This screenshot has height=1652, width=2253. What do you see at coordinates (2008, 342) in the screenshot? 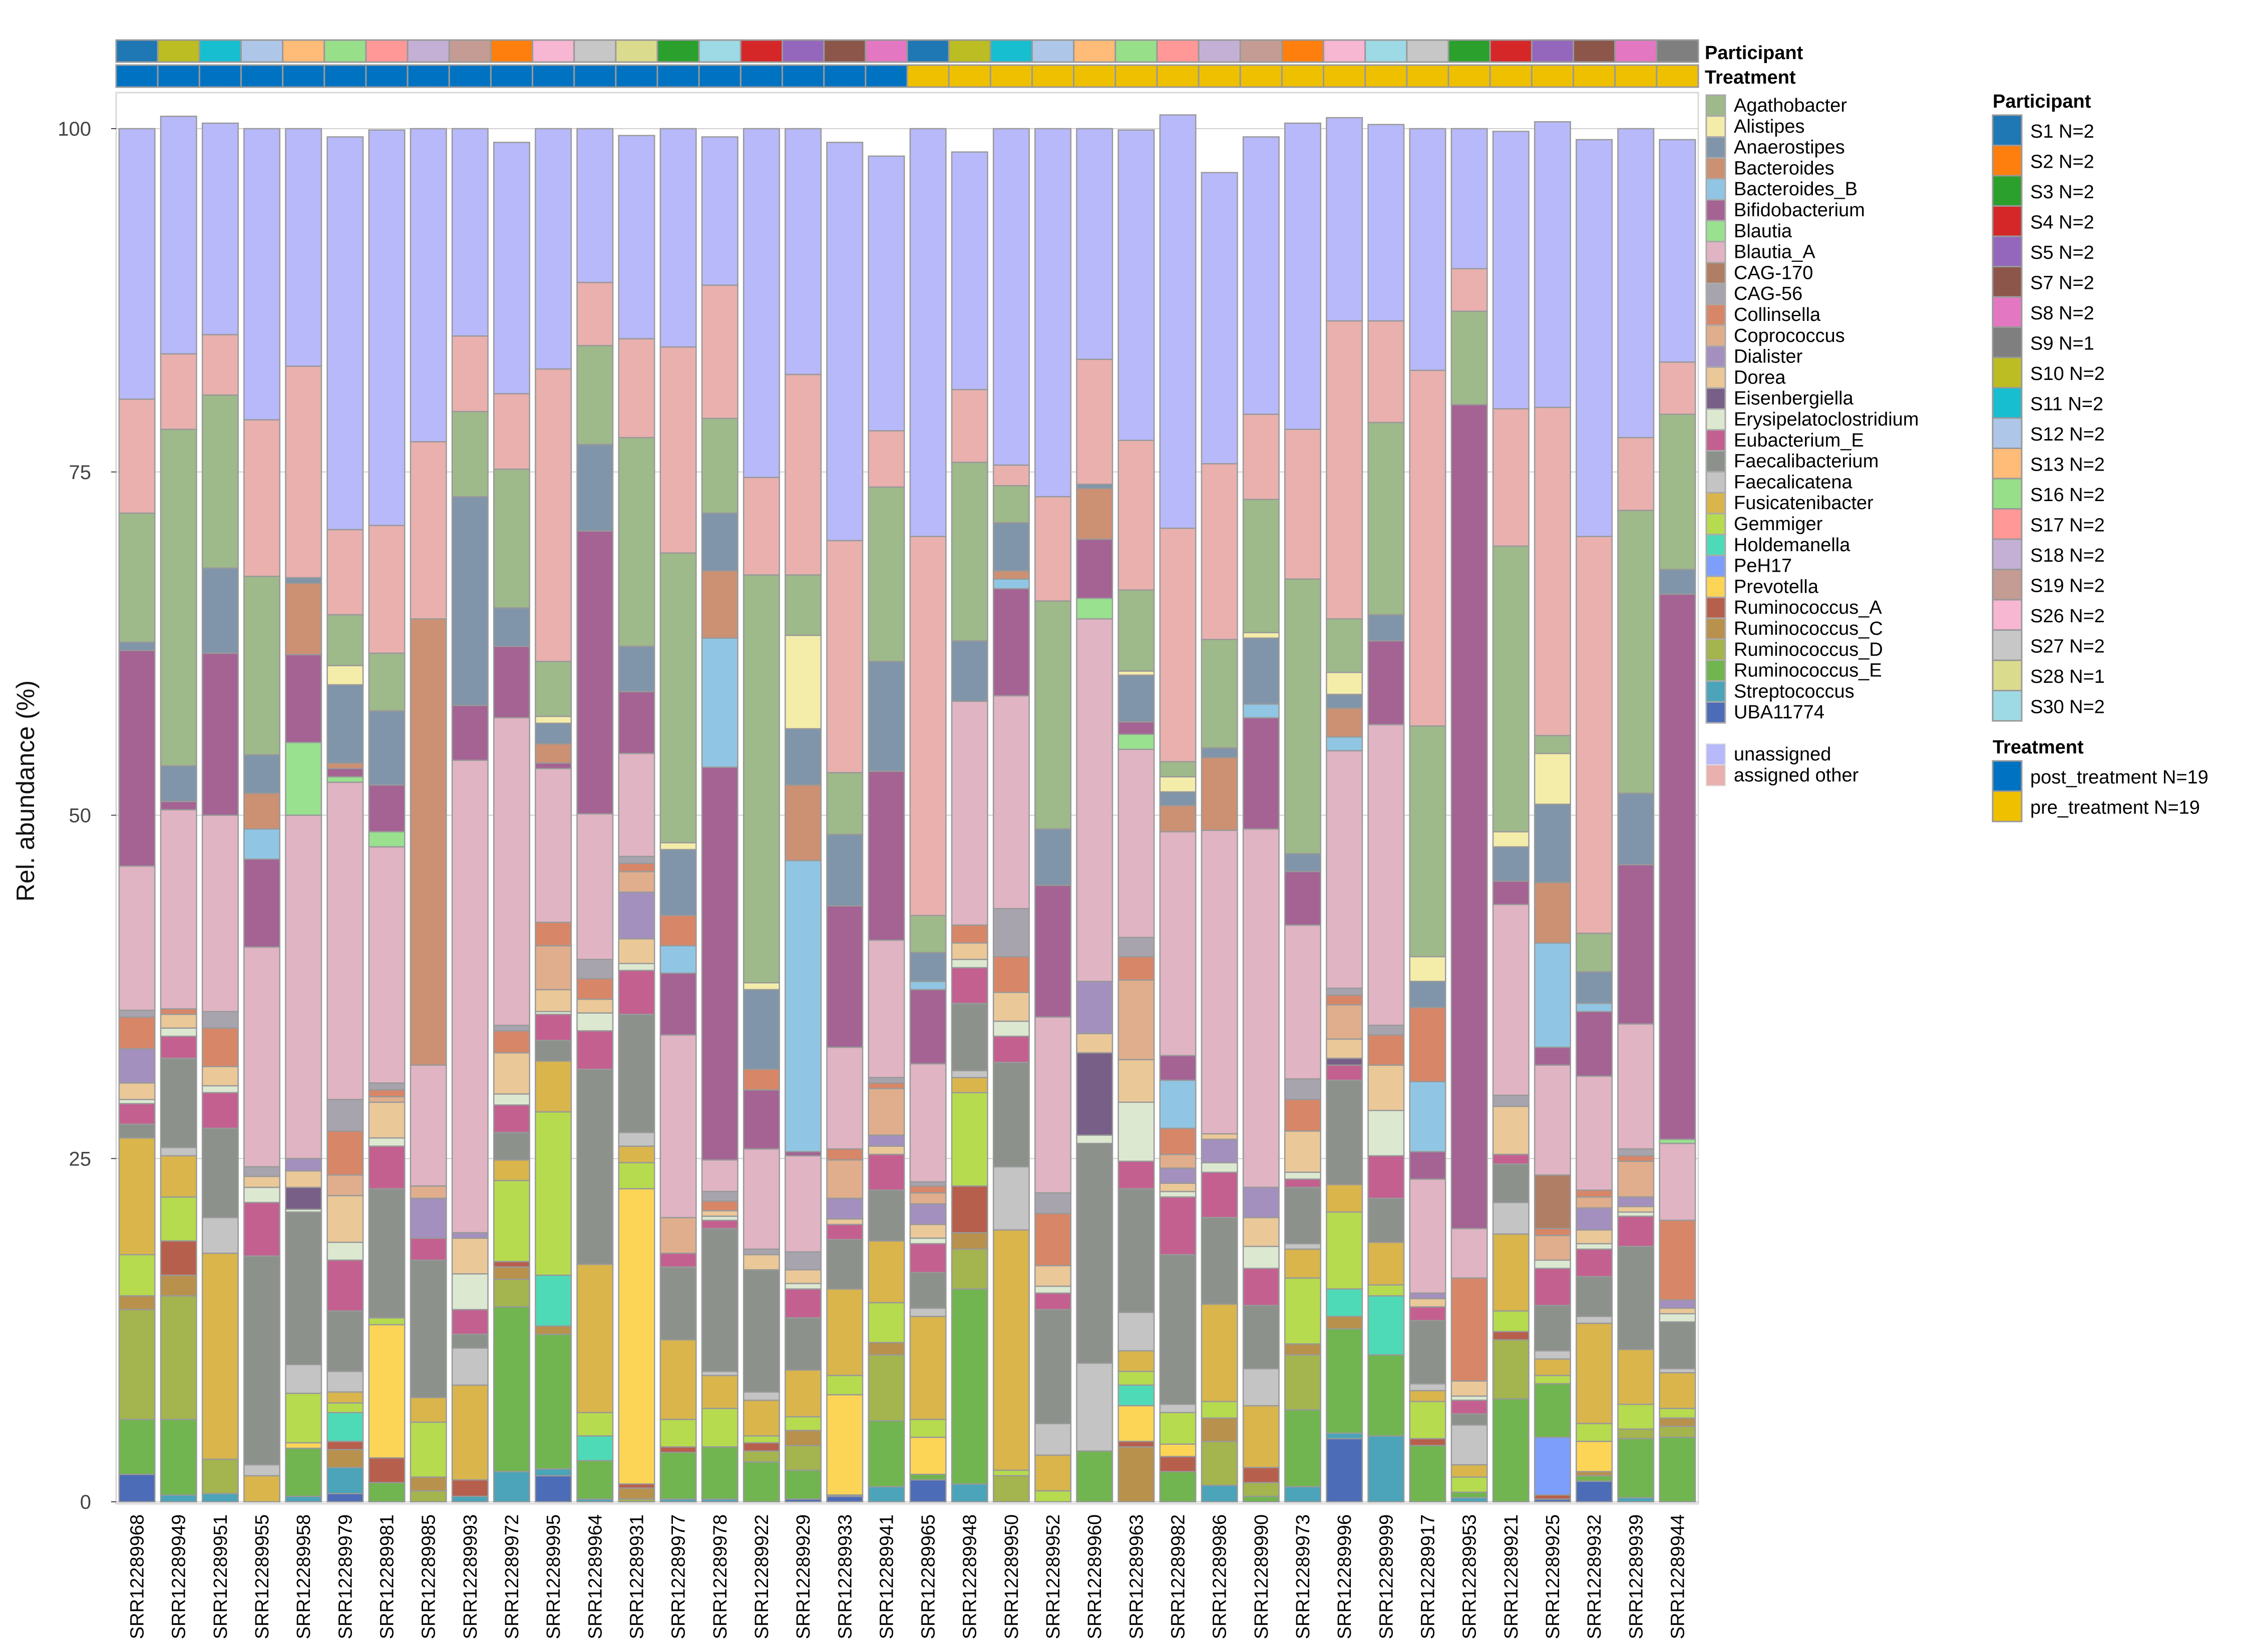
I see `participant-swatch-S9` at bounding box center [2008, 342].